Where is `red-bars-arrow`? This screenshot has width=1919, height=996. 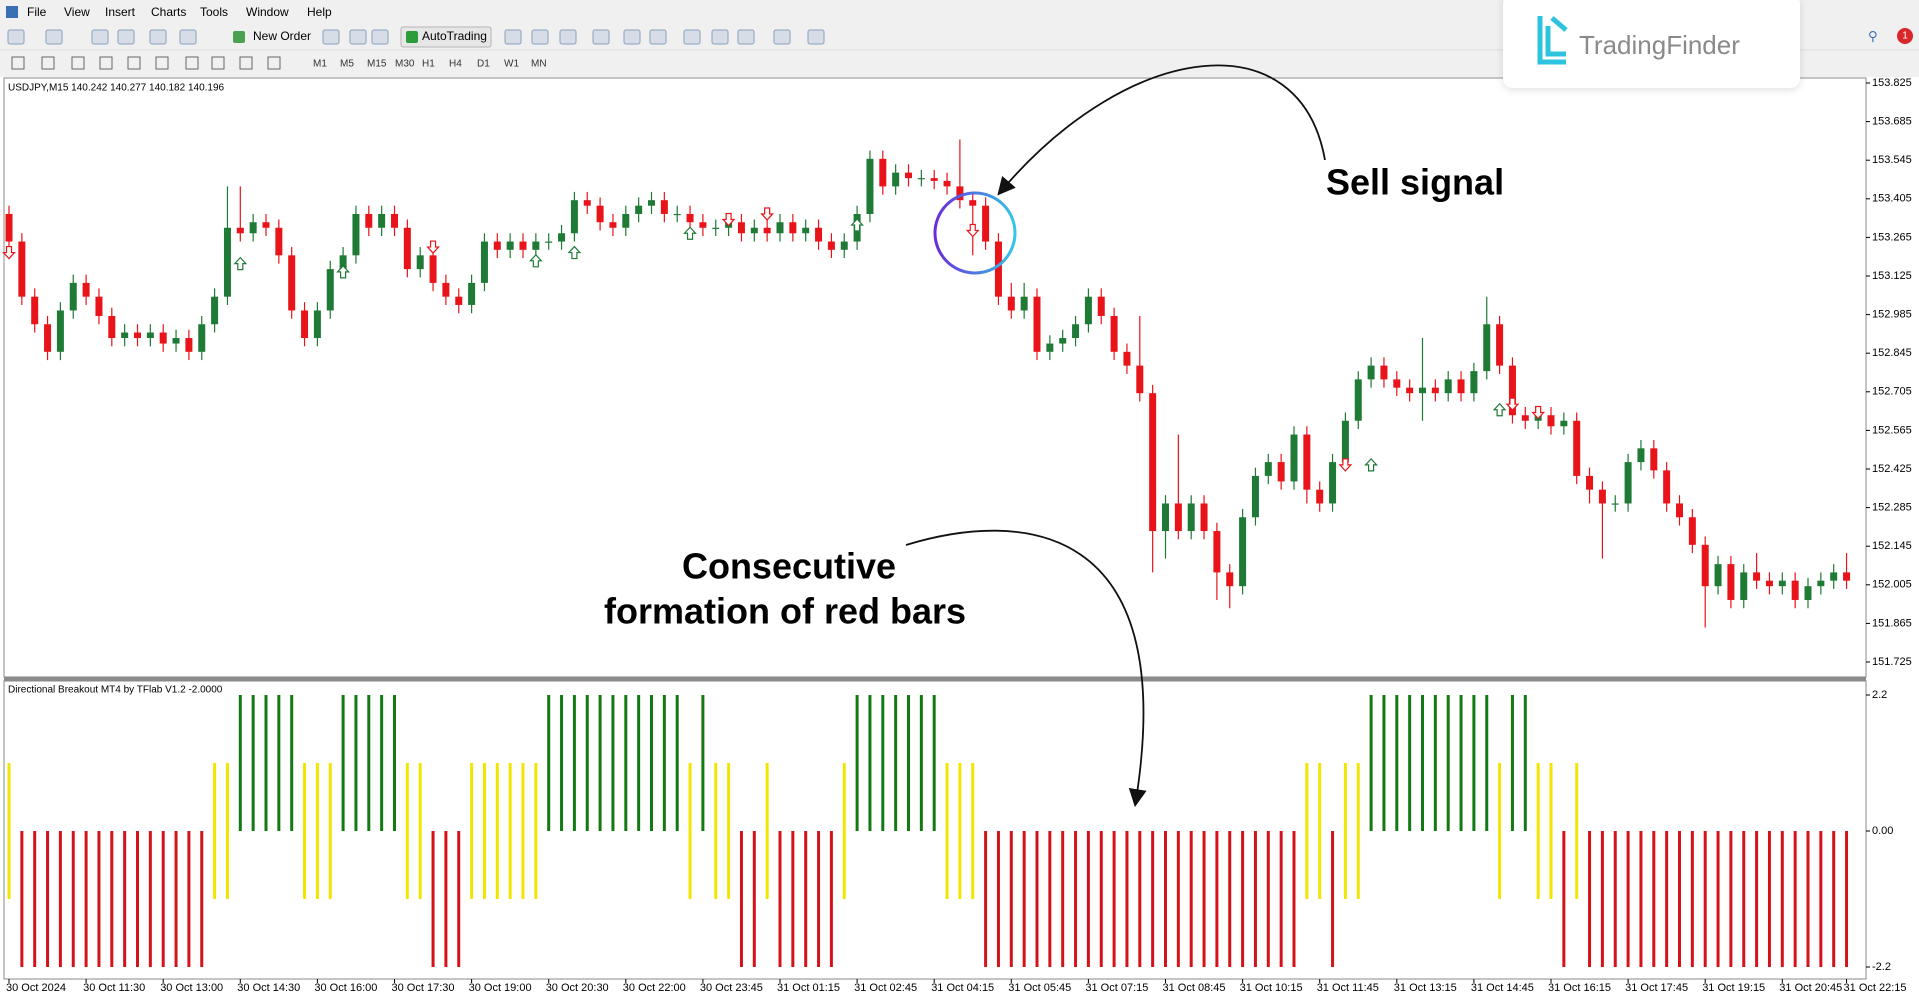 red-bars-arrow is located at coordinates (1026, 668).